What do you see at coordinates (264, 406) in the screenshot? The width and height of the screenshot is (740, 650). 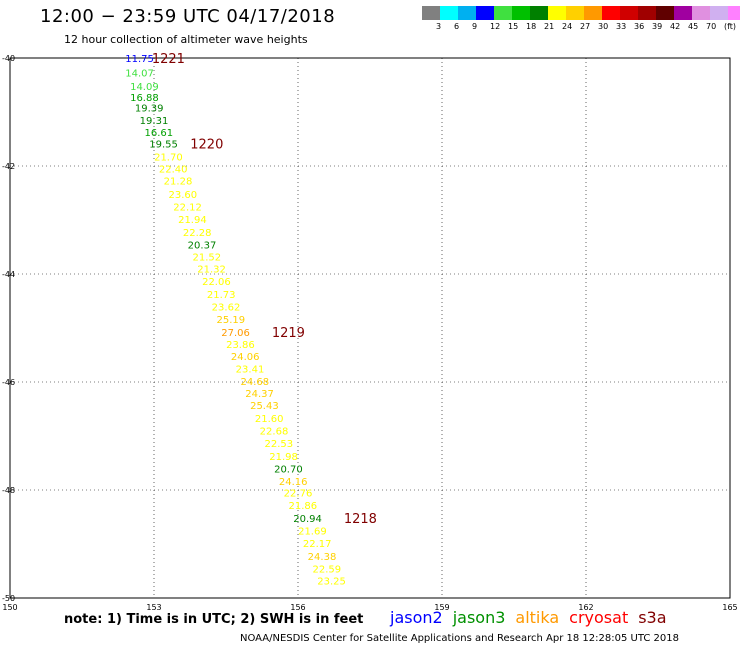 I see `wave-height-point: 25.43` at bounding box center [264, 406].